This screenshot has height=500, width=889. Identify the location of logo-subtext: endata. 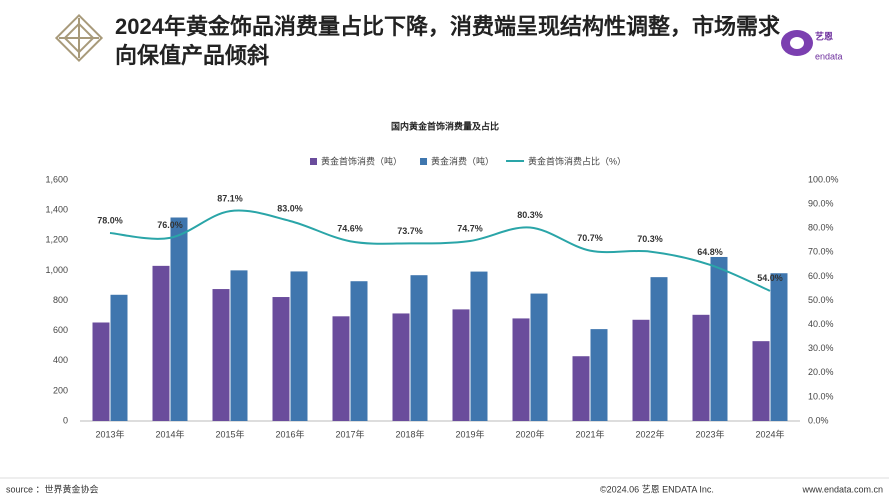
(829, 56).